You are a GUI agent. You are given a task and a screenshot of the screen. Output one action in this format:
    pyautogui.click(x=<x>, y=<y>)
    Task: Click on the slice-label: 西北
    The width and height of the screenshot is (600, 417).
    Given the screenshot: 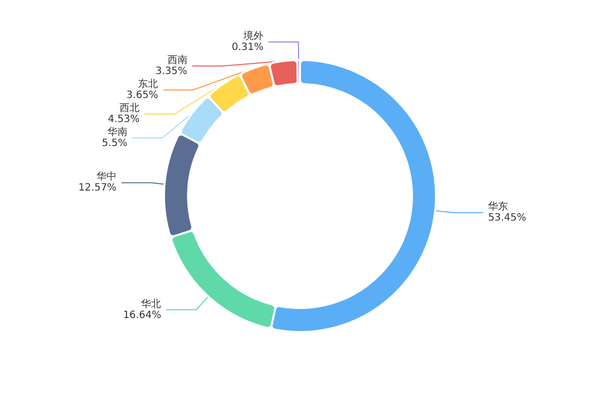 What is the action you would take?
    pyautogui.click(x=130, y=108)
    